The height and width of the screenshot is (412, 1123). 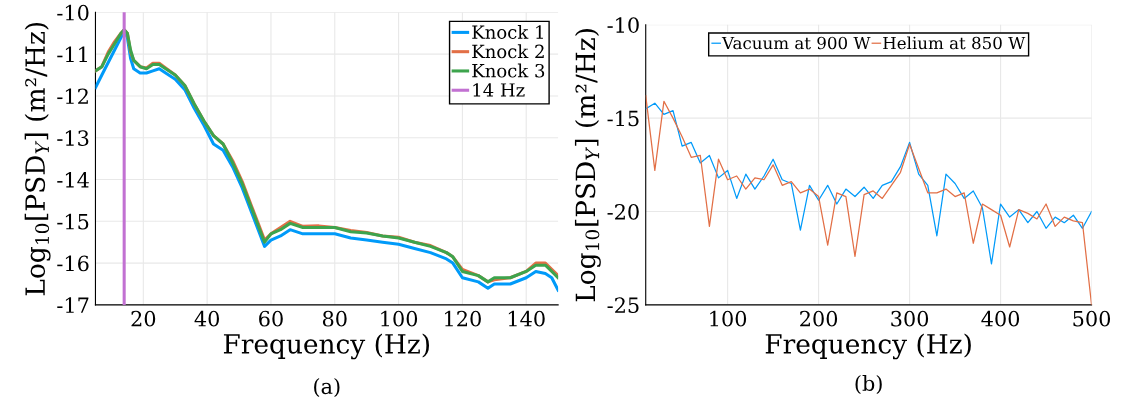 I want to click on legend-label: Knock 3, so click(x=508, y=70).